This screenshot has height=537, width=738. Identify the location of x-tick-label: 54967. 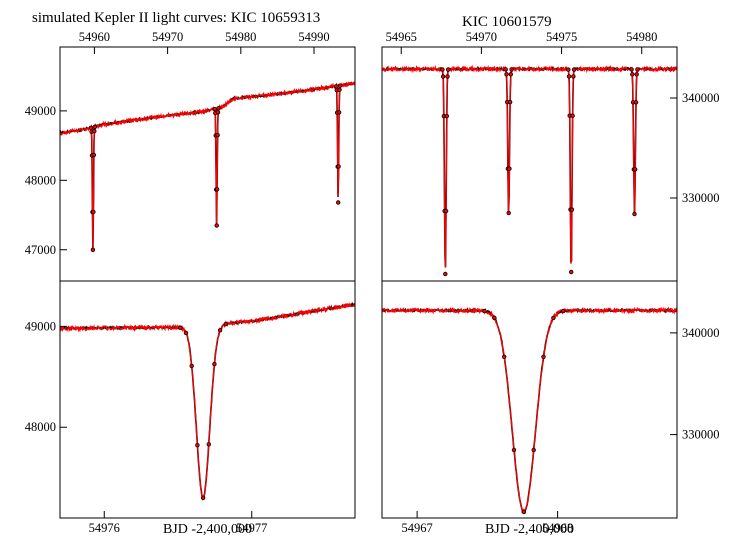
(416, 528).